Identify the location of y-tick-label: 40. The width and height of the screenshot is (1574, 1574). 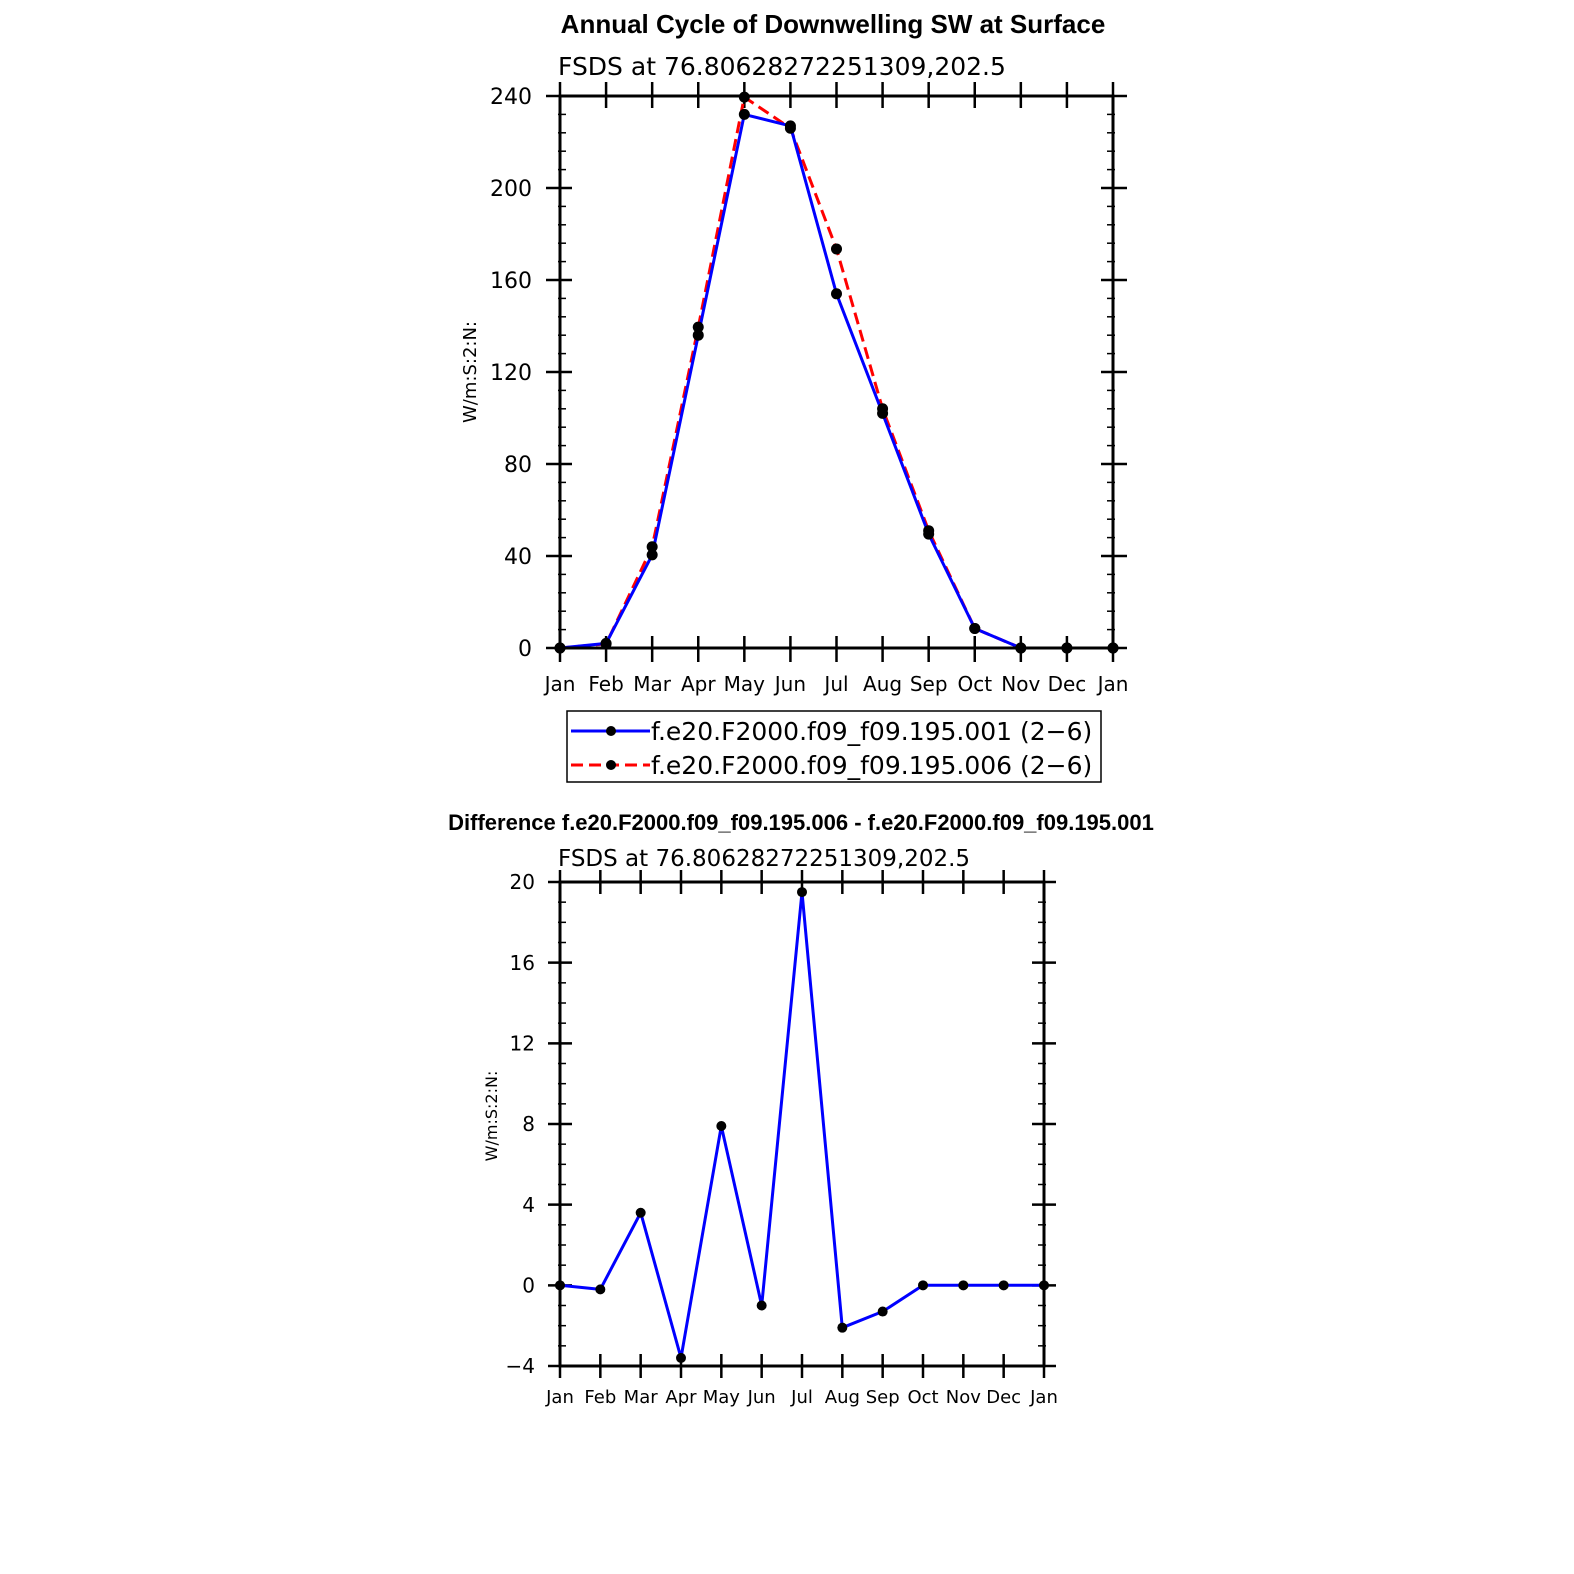
(518, 557).